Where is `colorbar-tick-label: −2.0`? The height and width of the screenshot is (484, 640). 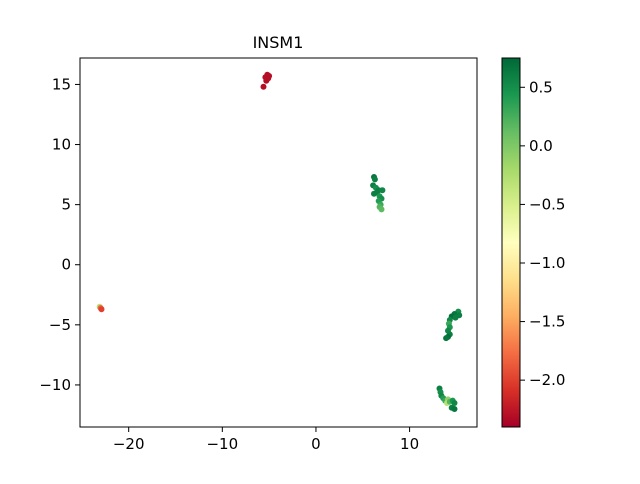 colorbar-tick-label: −2.0 is located at coordinates (547, 380).